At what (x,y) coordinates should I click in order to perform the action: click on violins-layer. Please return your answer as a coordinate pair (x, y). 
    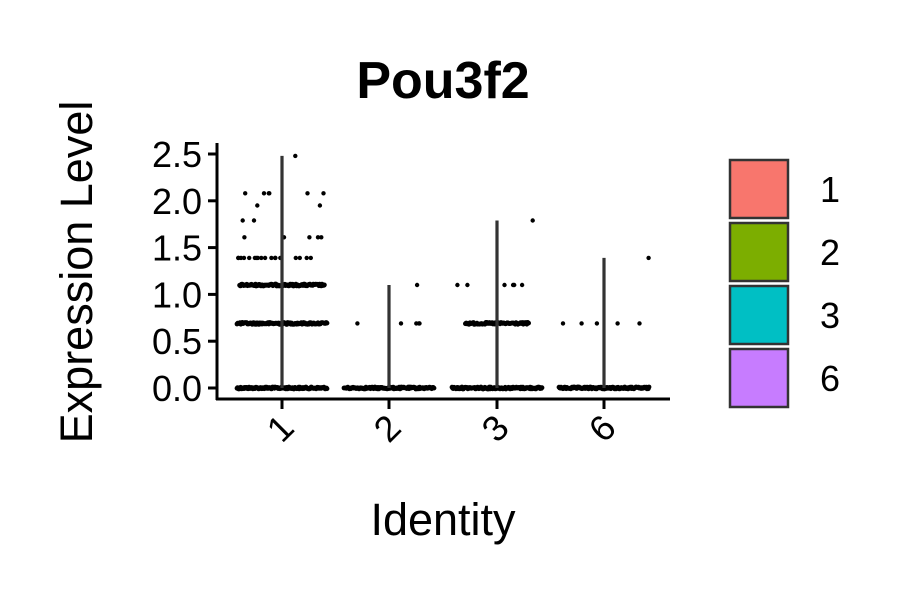
    Looking at the image, I should click on (443, 271).